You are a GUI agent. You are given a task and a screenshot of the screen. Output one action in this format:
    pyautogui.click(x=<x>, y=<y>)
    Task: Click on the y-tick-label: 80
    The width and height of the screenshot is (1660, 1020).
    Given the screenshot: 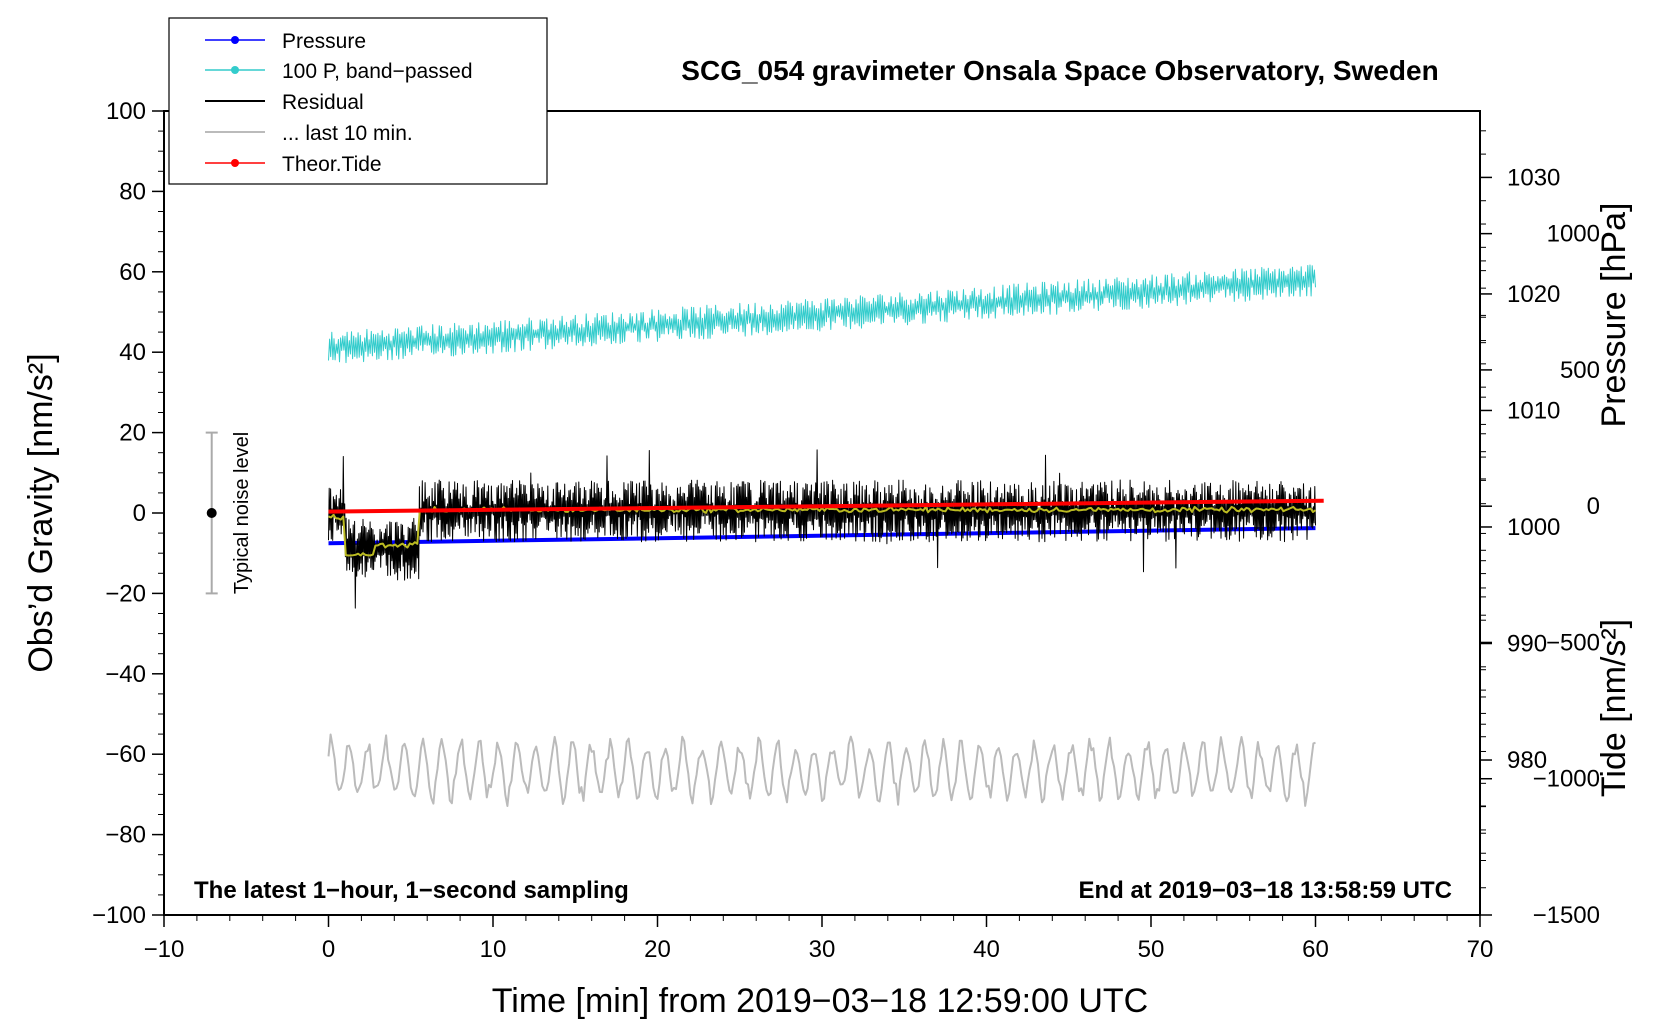 What is the action you would take?
    pyautogui.click(x=132, y=191)
    